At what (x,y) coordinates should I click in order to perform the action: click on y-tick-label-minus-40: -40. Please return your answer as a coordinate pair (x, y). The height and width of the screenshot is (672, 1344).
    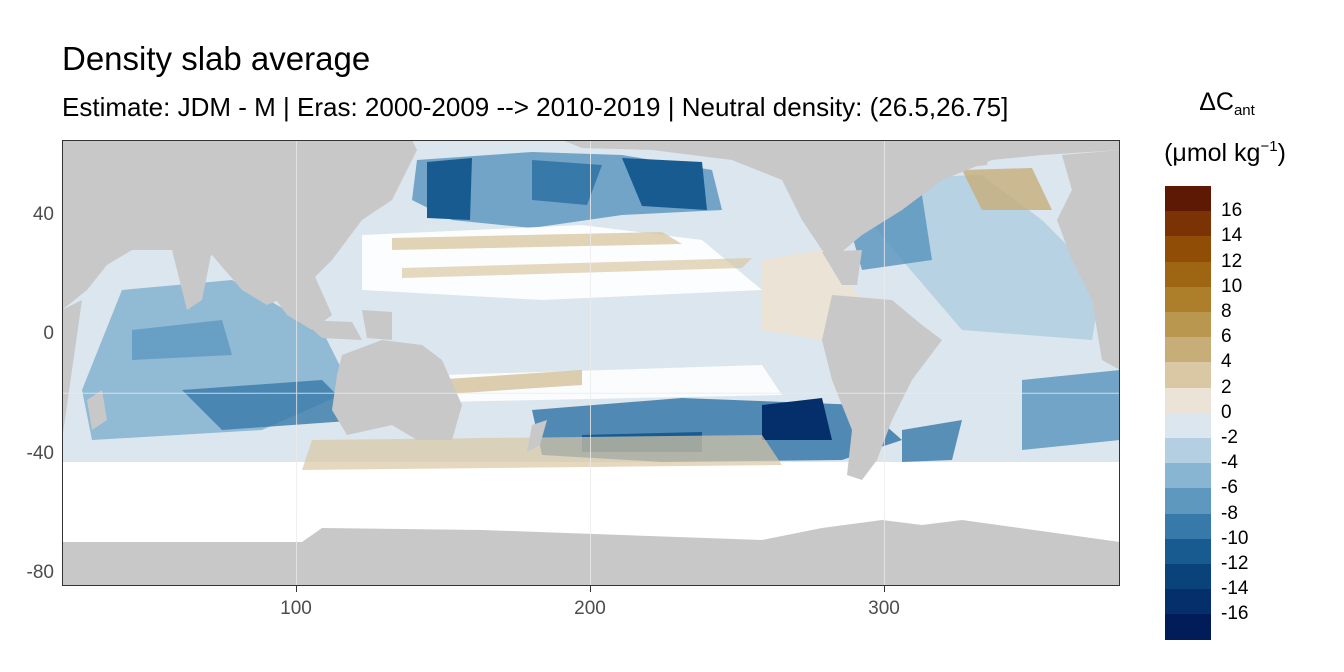
    Looking at the image, I should click on (40, 453).